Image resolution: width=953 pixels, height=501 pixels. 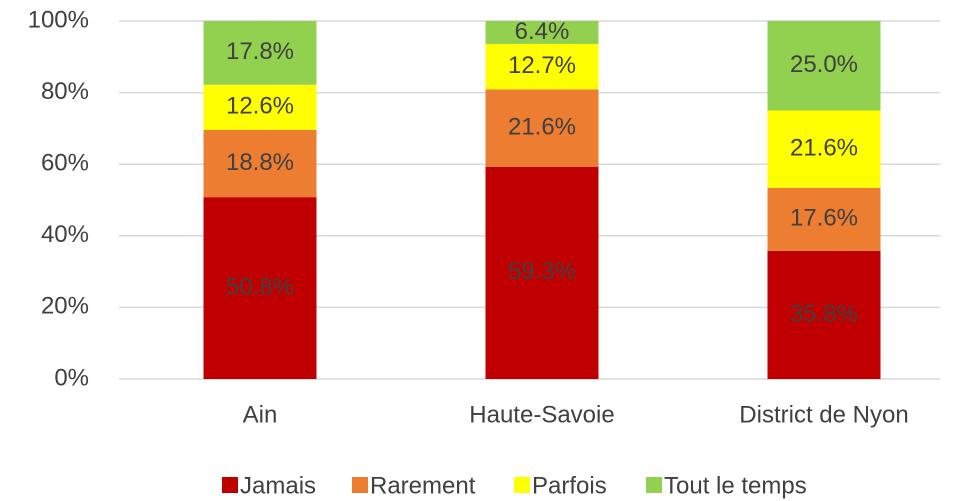 I want to click on legend-label: Jamais, so click(x=278, y=485).